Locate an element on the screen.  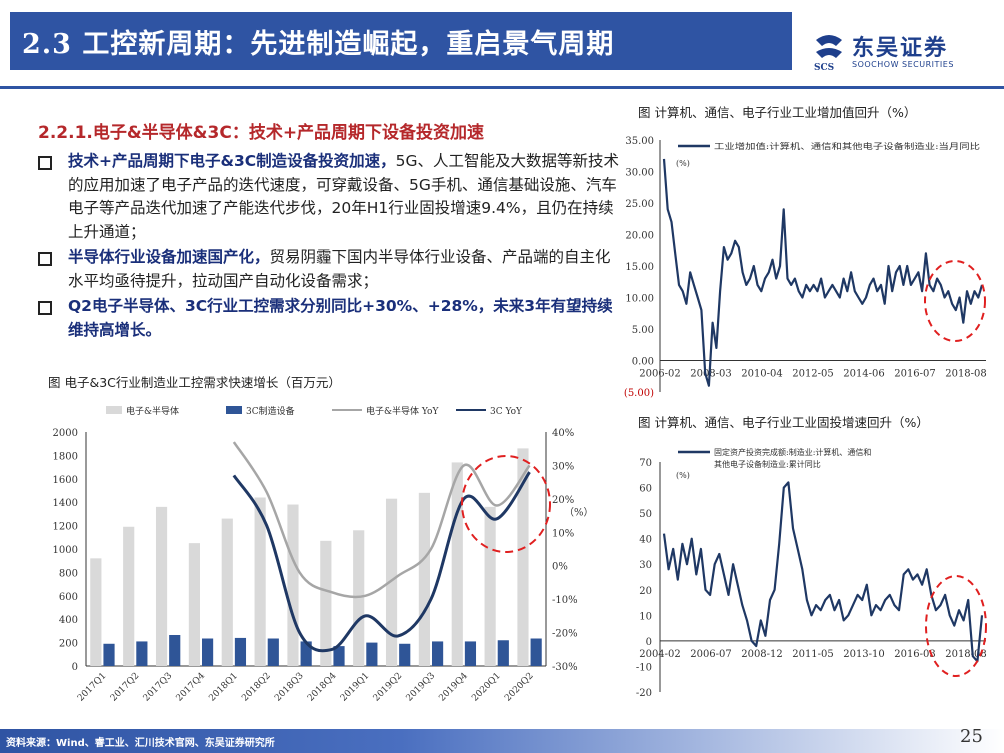
y-tick-label: 1200 is located at coordinates (65, 527).